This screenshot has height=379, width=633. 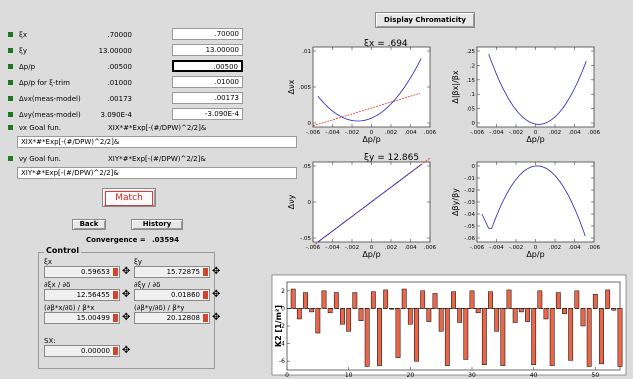 I want to click on back-button: Back, so click(x=89, y=224).